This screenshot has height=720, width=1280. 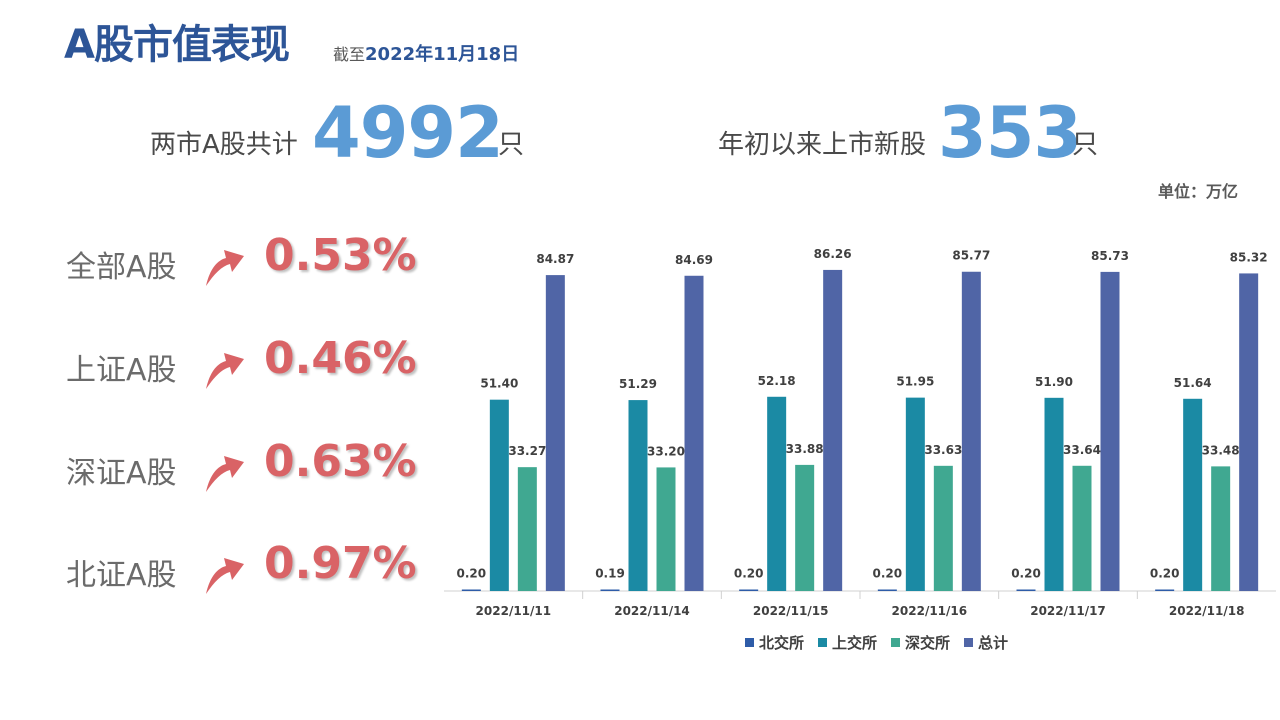 I want to click on category-label: 2022/11/11, so click(x=514, y=611).